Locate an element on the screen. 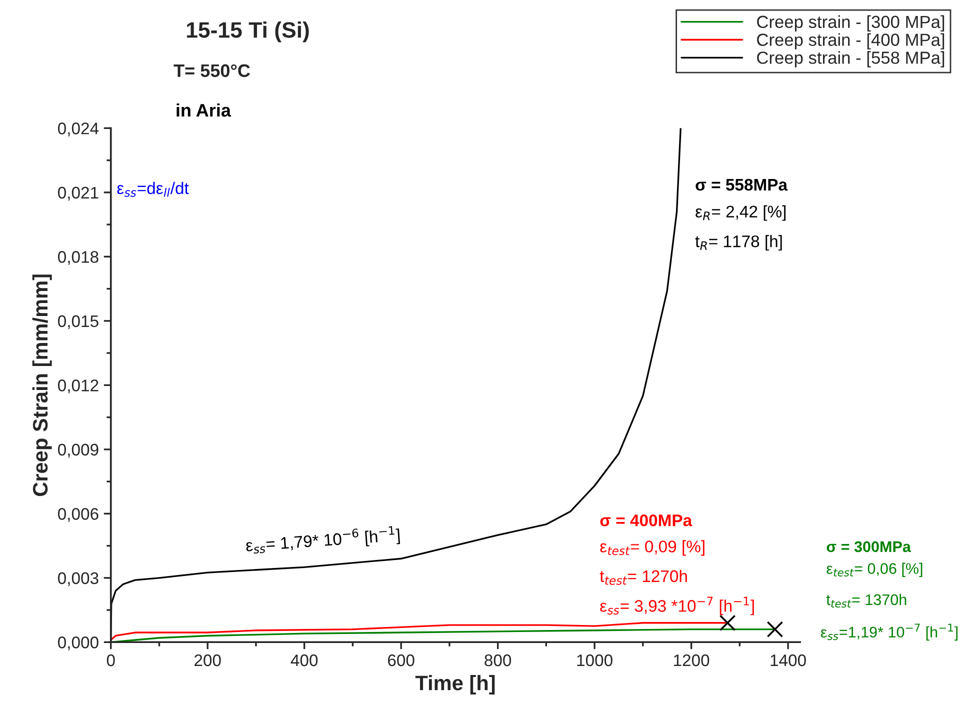 This screenshot has width=964, height=708. x-tick-label: 200 is located at coordinates (207, 660).